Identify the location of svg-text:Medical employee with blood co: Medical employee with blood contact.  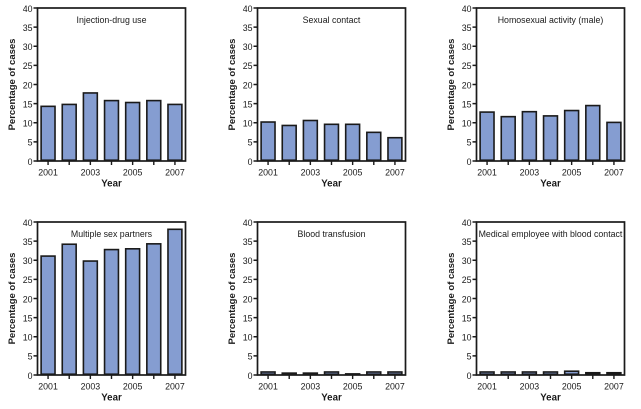
(551, 234).